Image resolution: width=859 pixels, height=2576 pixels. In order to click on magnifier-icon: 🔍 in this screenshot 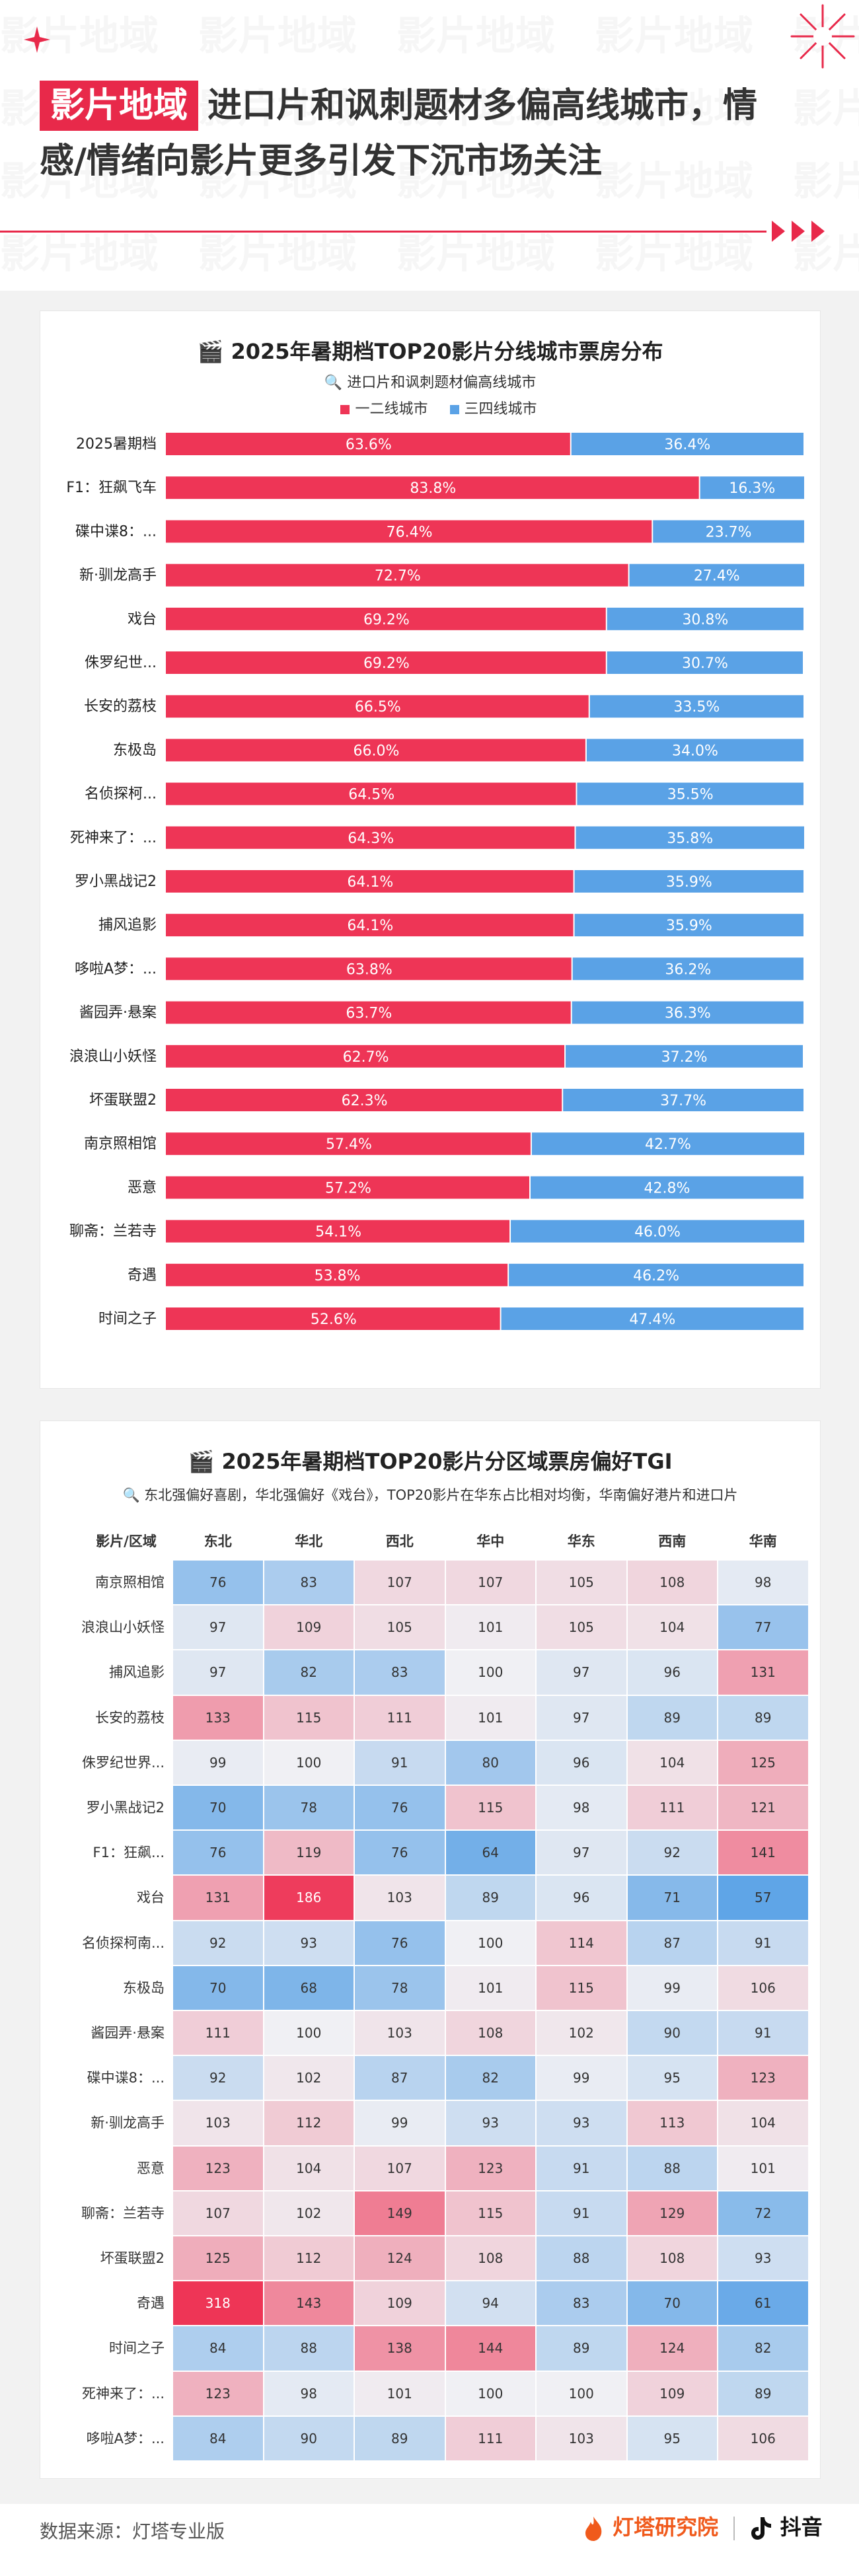, I will do `click(333, 383)`.